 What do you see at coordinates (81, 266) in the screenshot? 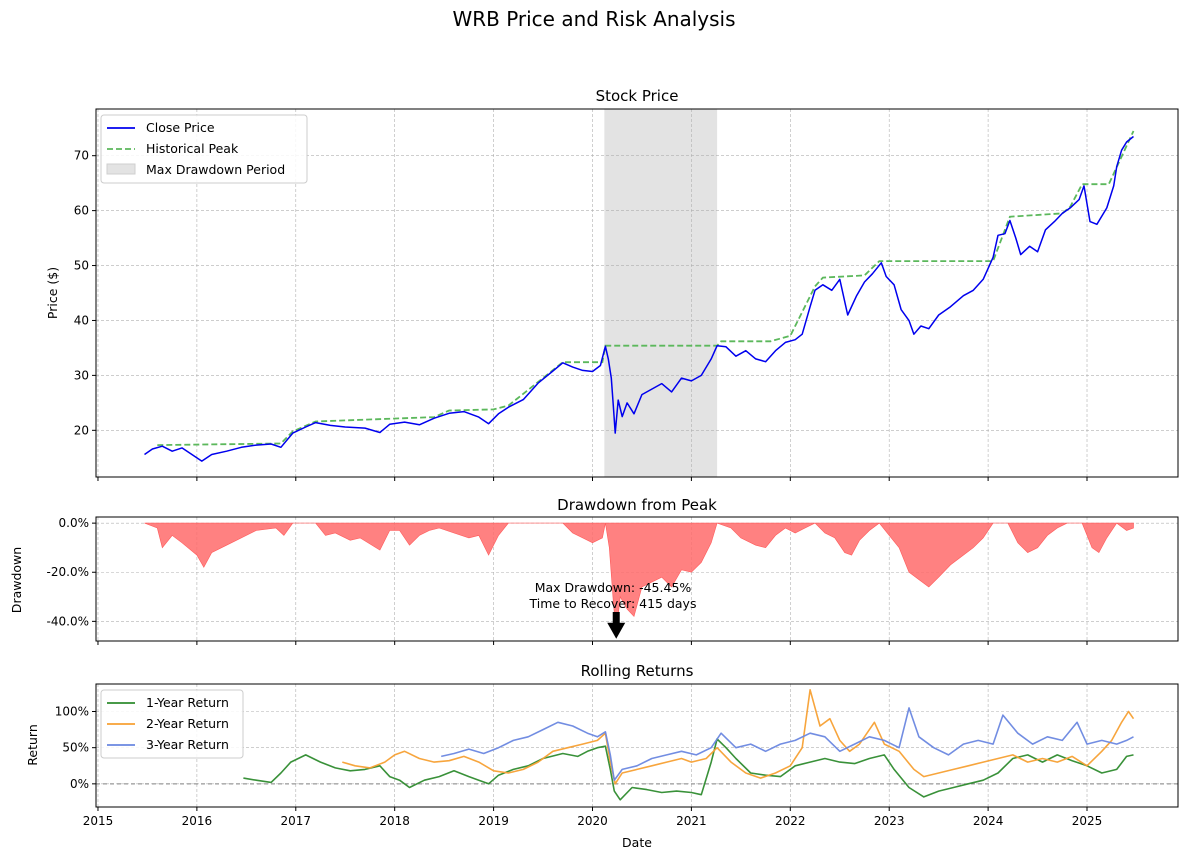
I see `price-y-tick-label: 50` at bounding box center [81, 266].